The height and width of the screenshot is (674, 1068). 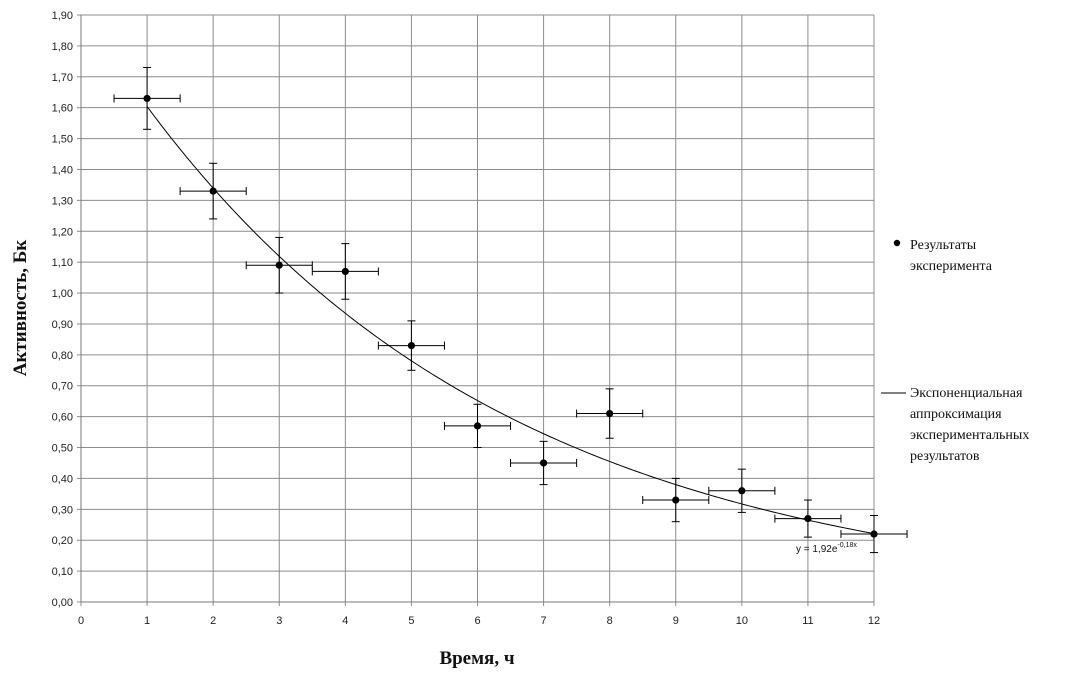 What do you see at coordinates (62, 387) in the screenshot?
I see `y-tick-label: 0,70` at bounding box center [62, 387].